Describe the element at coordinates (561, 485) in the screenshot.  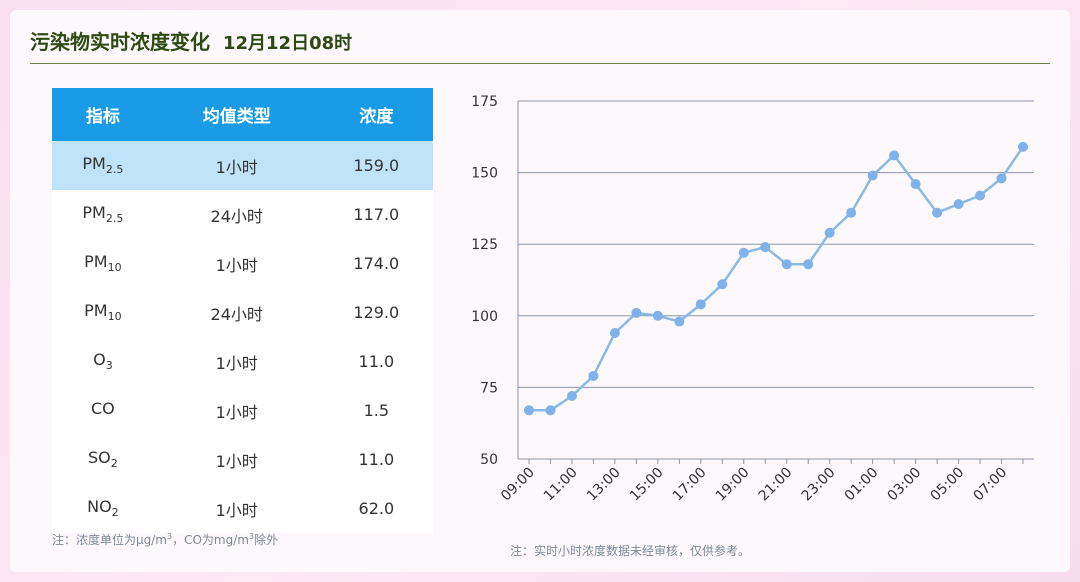
I see `x-tick-label: 11:00` at that location.